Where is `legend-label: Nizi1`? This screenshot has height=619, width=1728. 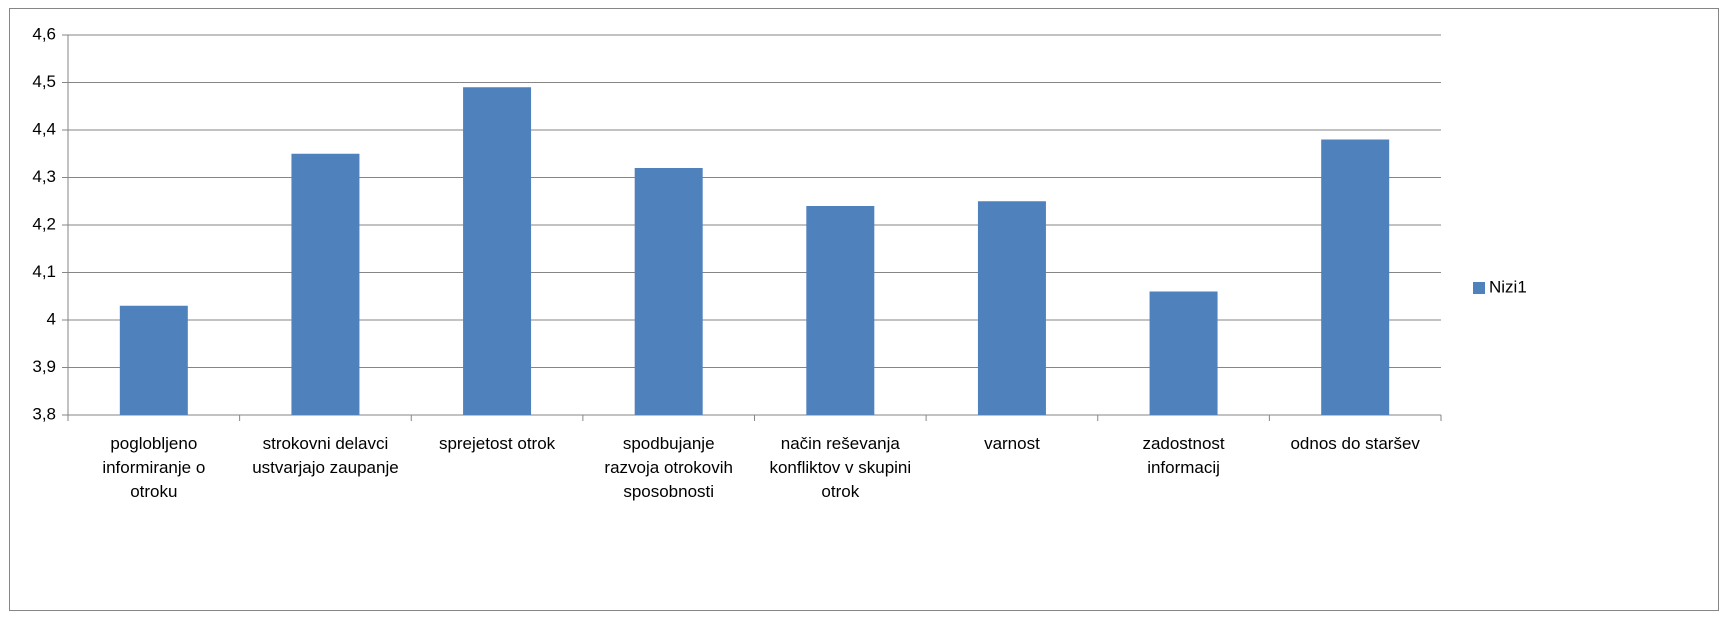 legend-label: Nizi1 is located at coordinates (1508, 286).